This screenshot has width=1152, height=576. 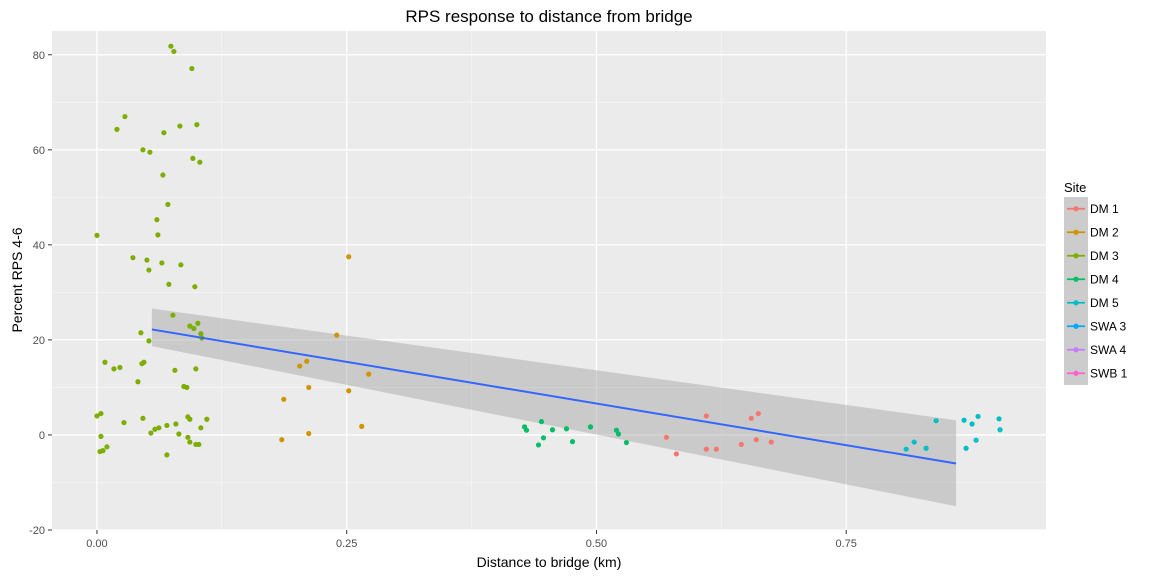 I want to click on legend-label: DM 2, so click(x=1104, y=232).